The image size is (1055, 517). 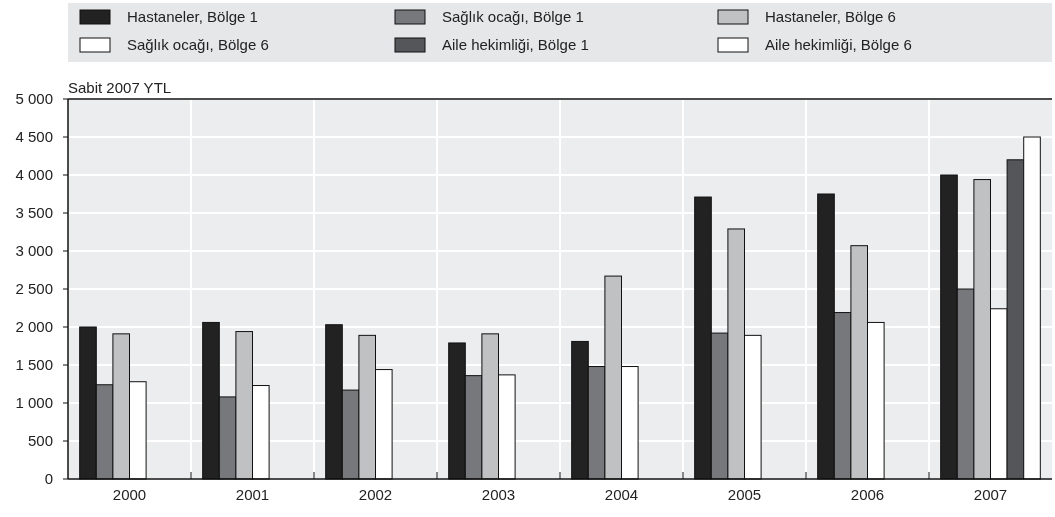 What do you see at coordinates (990, 494) in the screenshot?
I see `x-tick-label: 2007` at bounding box center [990, 494].